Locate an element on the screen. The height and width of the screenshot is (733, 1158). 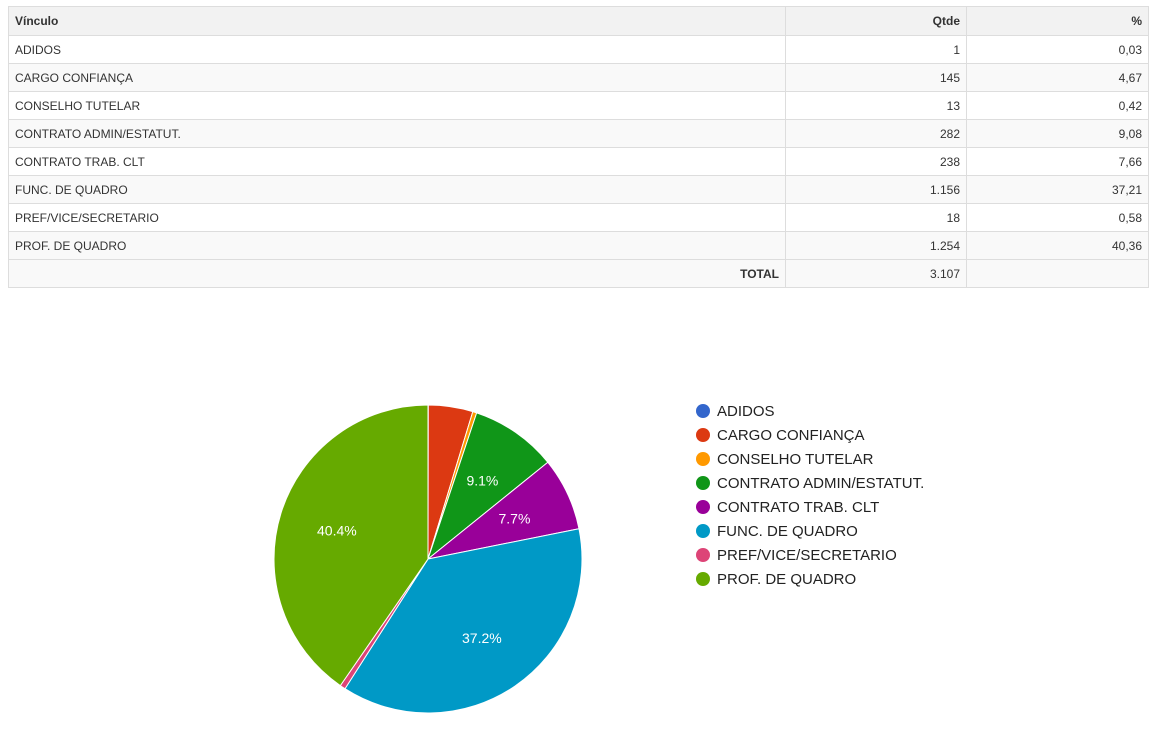
cell-qtde: 18 is located at coordinates (876, 217).